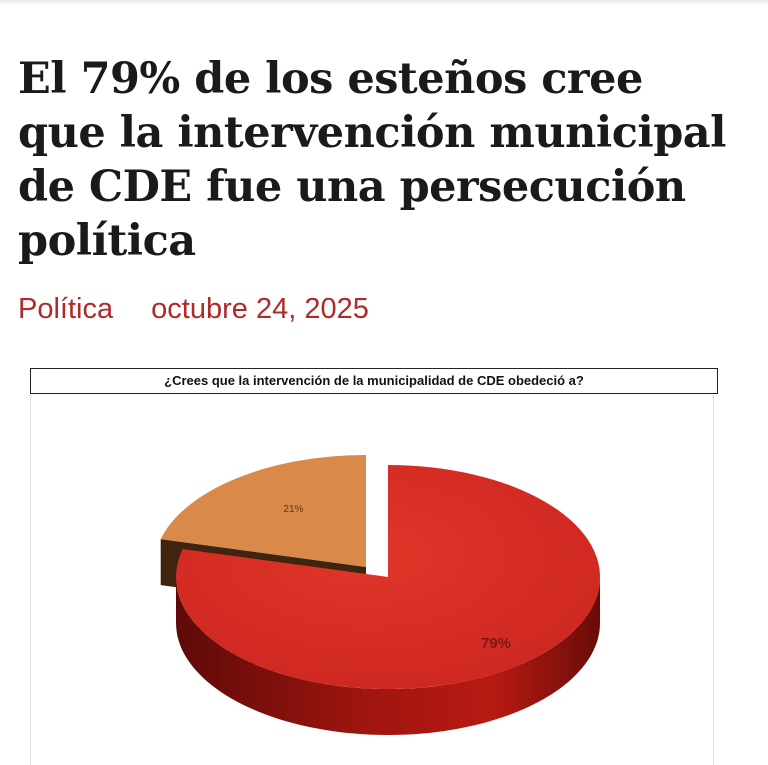 The image size is (768, 765). Describe the element at coordinates (293, 509) in the screenshot. I see `slice-label-1: 21%` at that location.